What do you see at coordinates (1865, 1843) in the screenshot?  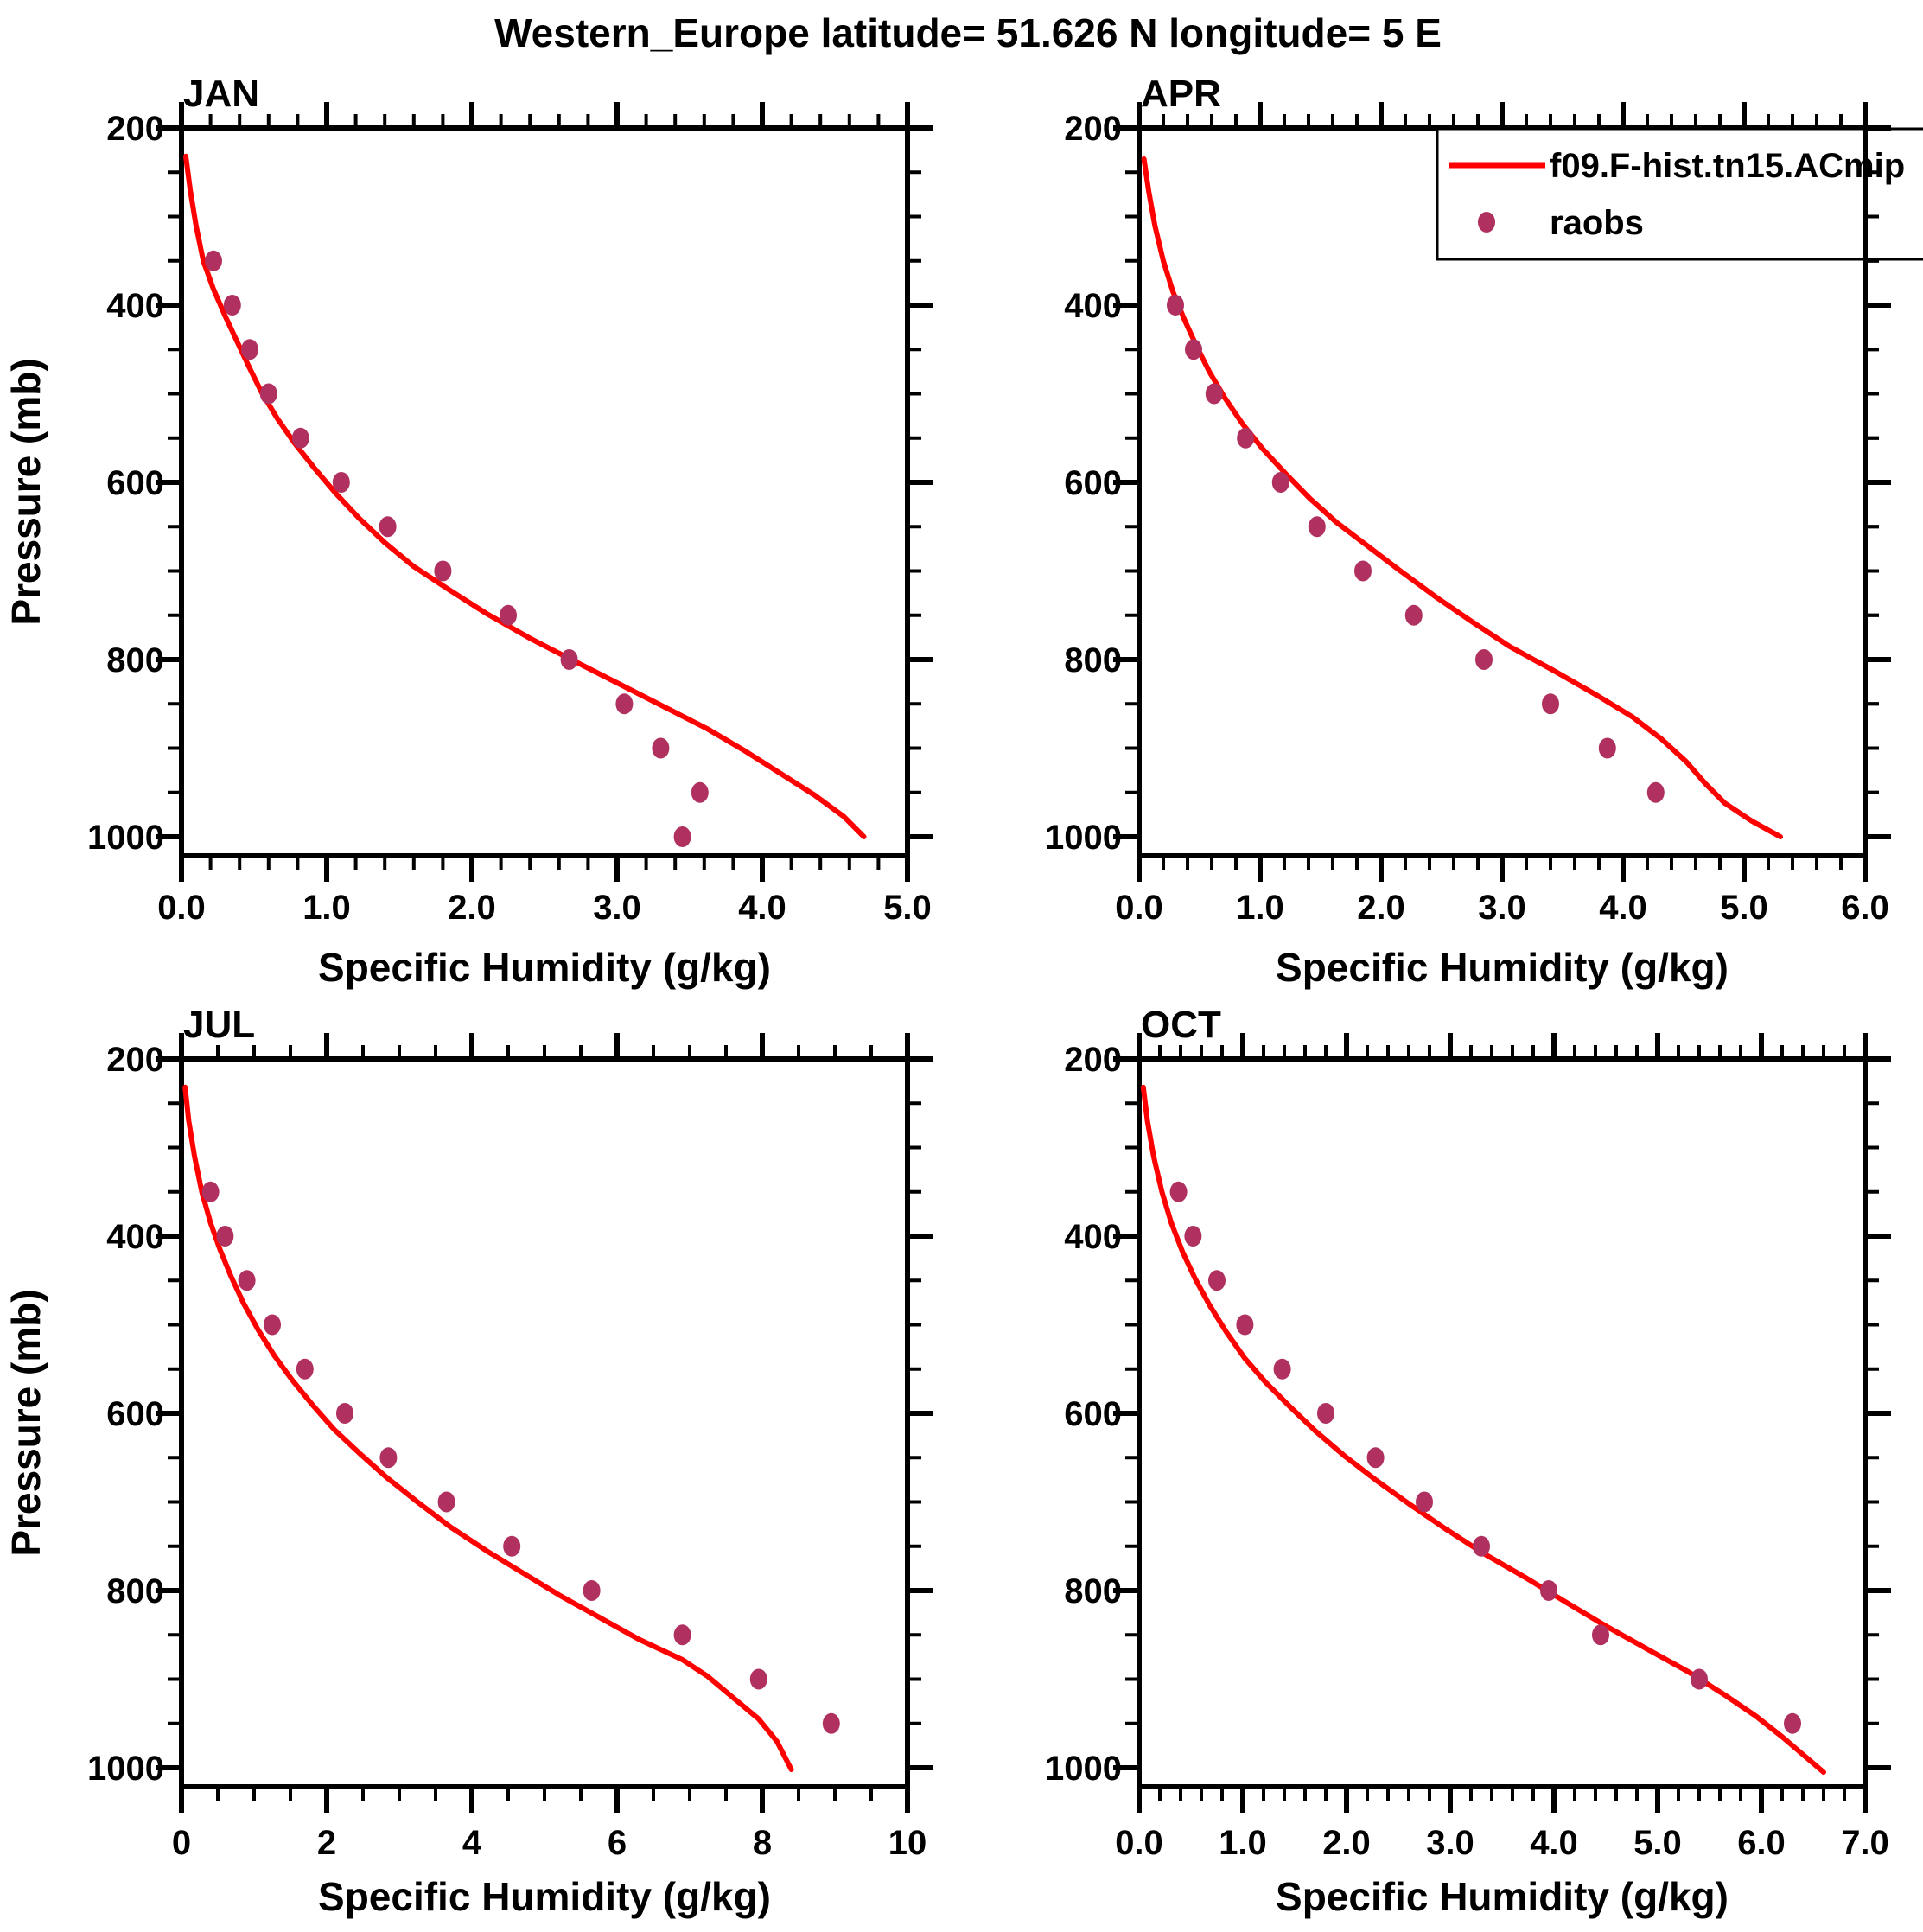 I see `x-tick-label: 7.0` at bounding box center [1865, 1843].